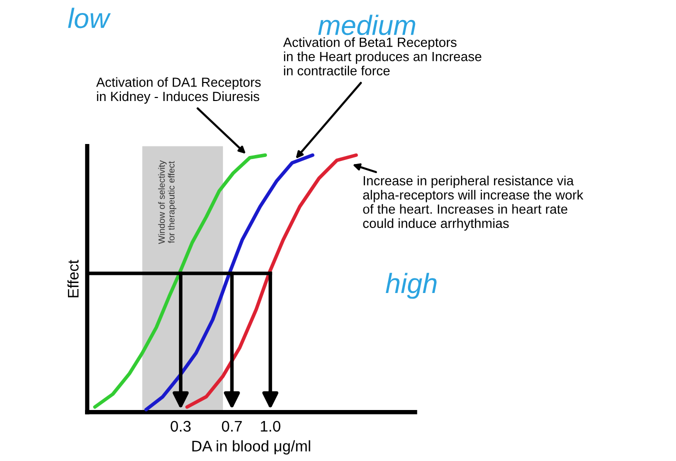 Image resolution: width=676 pixels, height=461 pixels. What do you see at coordinates (473, 203) in the screenshot?
I see `annotation: Increase in peripheral resistance via alpha-receptors will increase the work of the heart. Increases in heart rate could induce arrhythmias` at bounding box center [473, 203].